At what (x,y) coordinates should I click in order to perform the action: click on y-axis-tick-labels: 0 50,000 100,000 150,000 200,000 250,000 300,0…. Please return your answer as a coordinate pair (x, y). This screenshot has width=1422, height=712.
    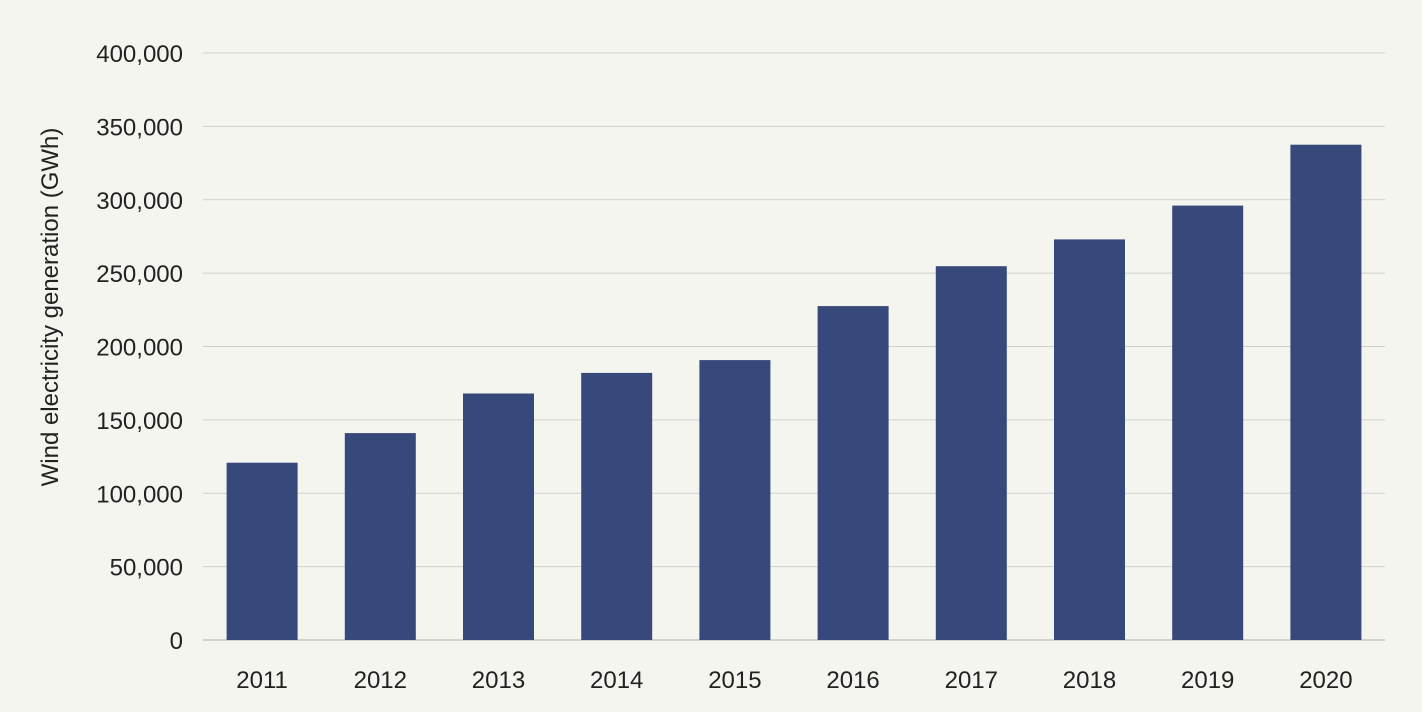
    Looking at the image, I should click on (139, 348).